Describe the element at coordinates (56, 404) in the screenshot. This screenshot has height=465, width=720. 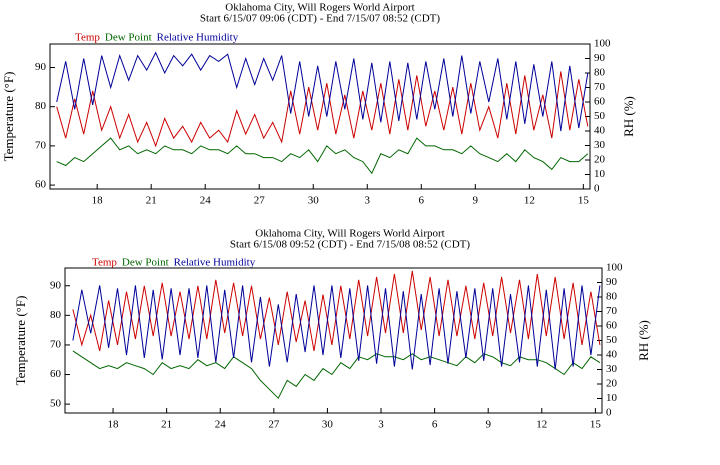
I see `y-tick-label: 50` at that location.